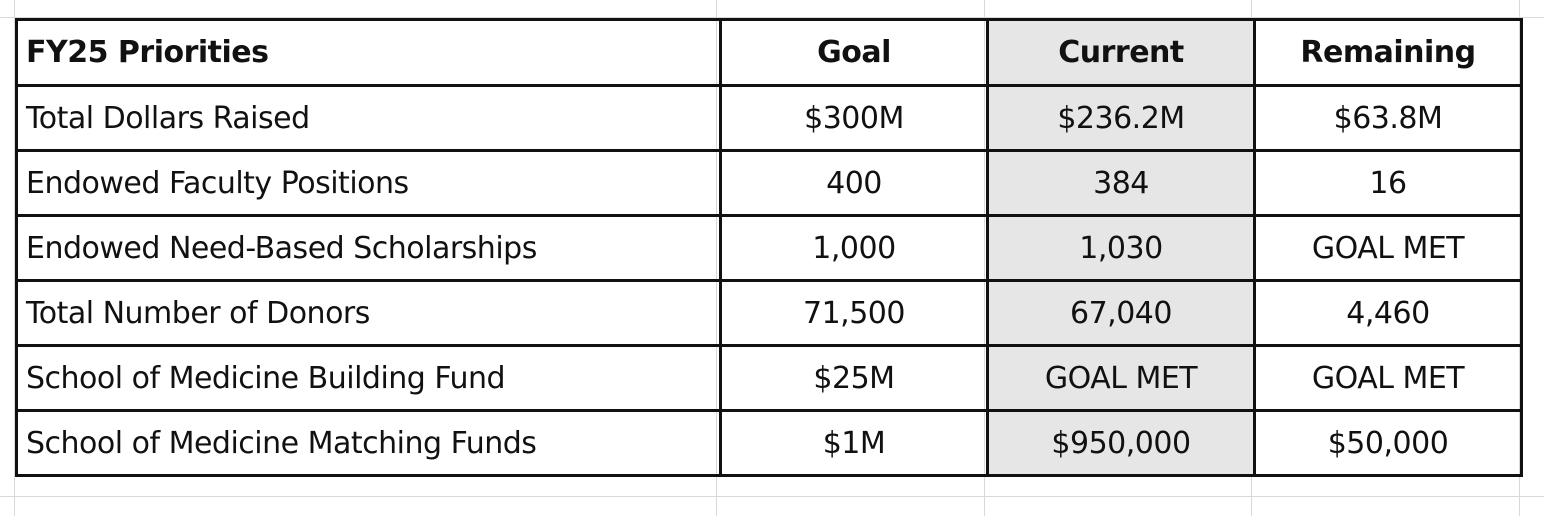 This screenshot has height=516, width=1544. Describe the element at coordinates (1121, 183) in the screenshot. I see `cell-current: 384` at that location.